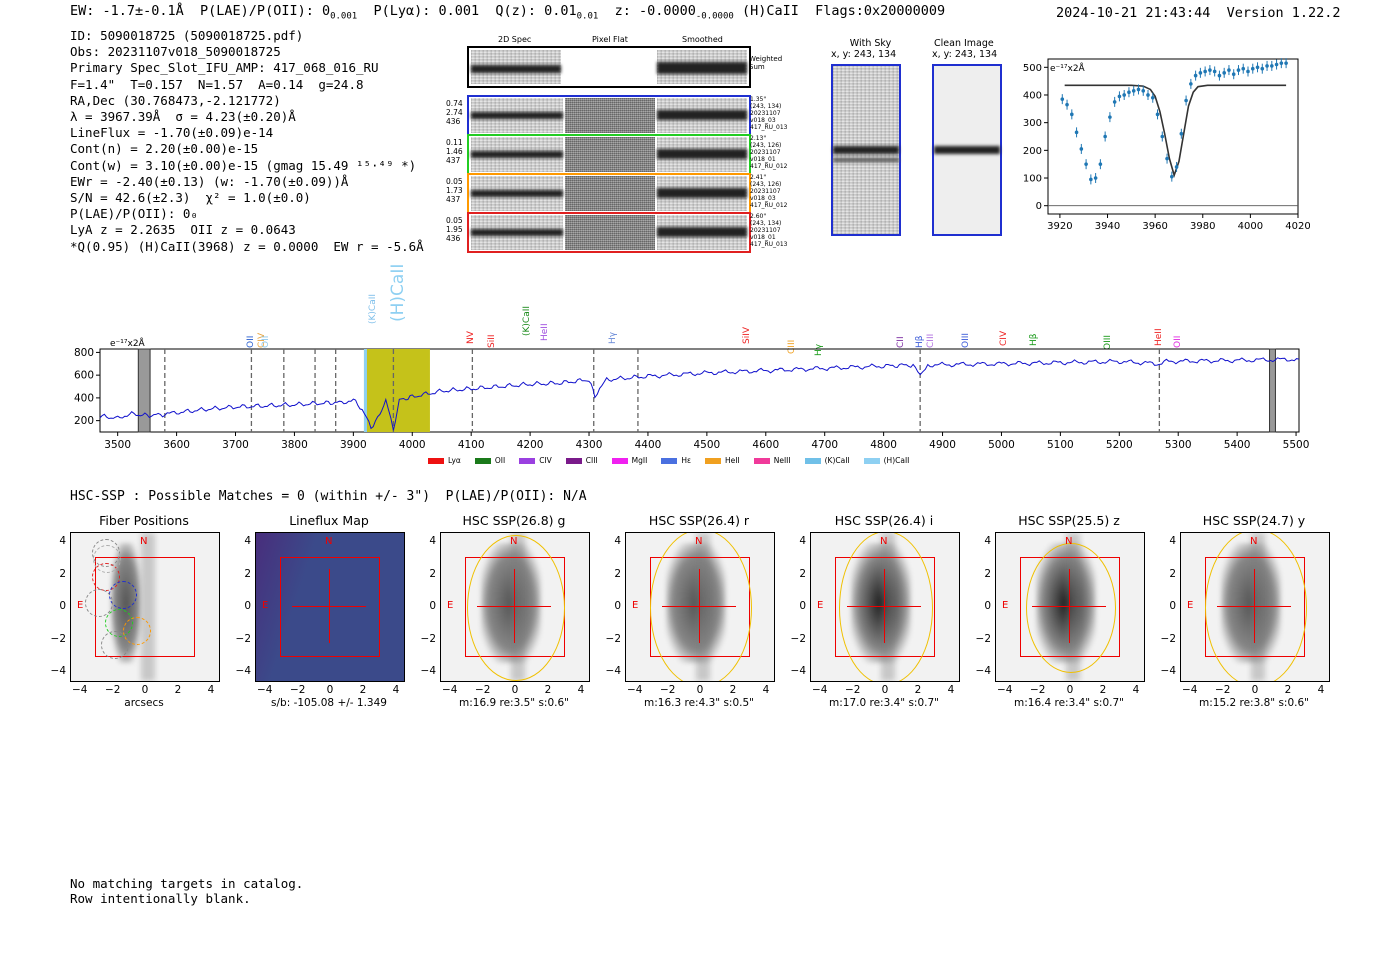 The width and height of the screenshot is (1400, 953). What do you see at coordinates (1103, 690) in the screenshot?
I see `hsc-x-tick: 2` at bounding box center [1103, 690].